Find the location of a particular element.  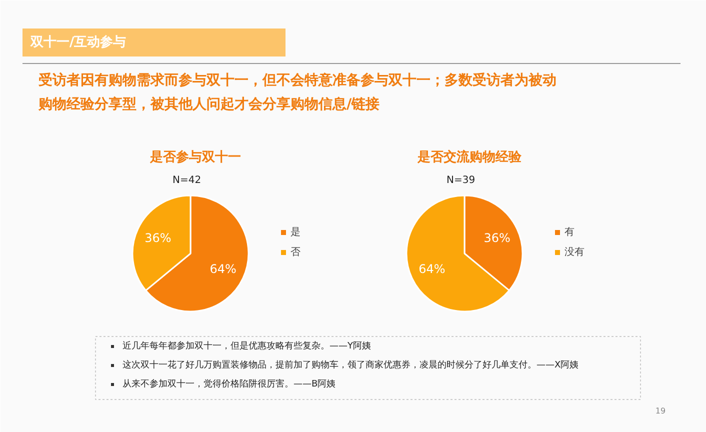

text: 近几年每年都参加双十一，但是优惠攻略有些复杂。——Y阿姨 is located at coordinates (246, 346).